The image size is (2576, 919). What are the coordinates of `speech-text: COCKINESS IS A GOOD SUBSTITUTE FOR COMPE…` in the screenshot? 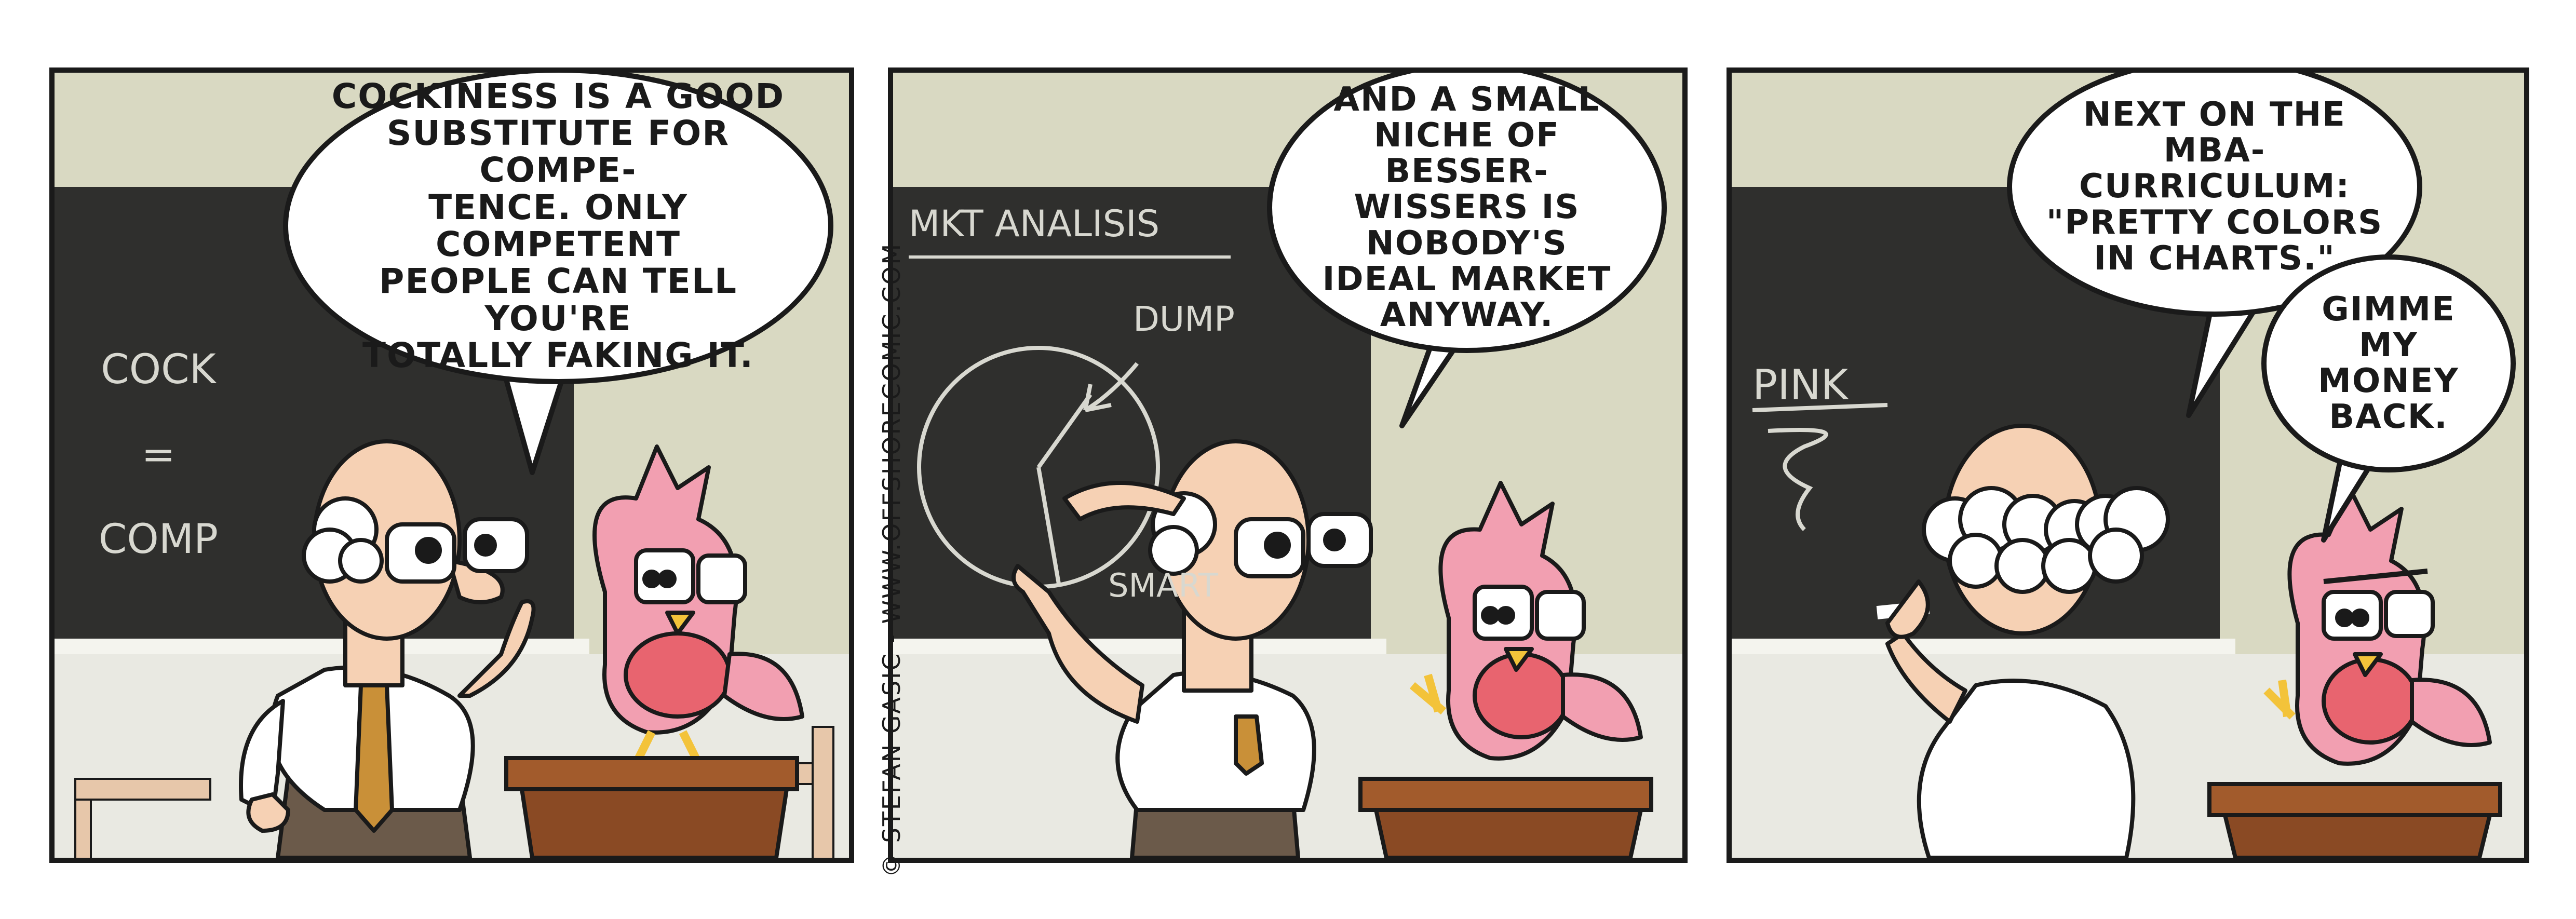 It's located at (558, 225).